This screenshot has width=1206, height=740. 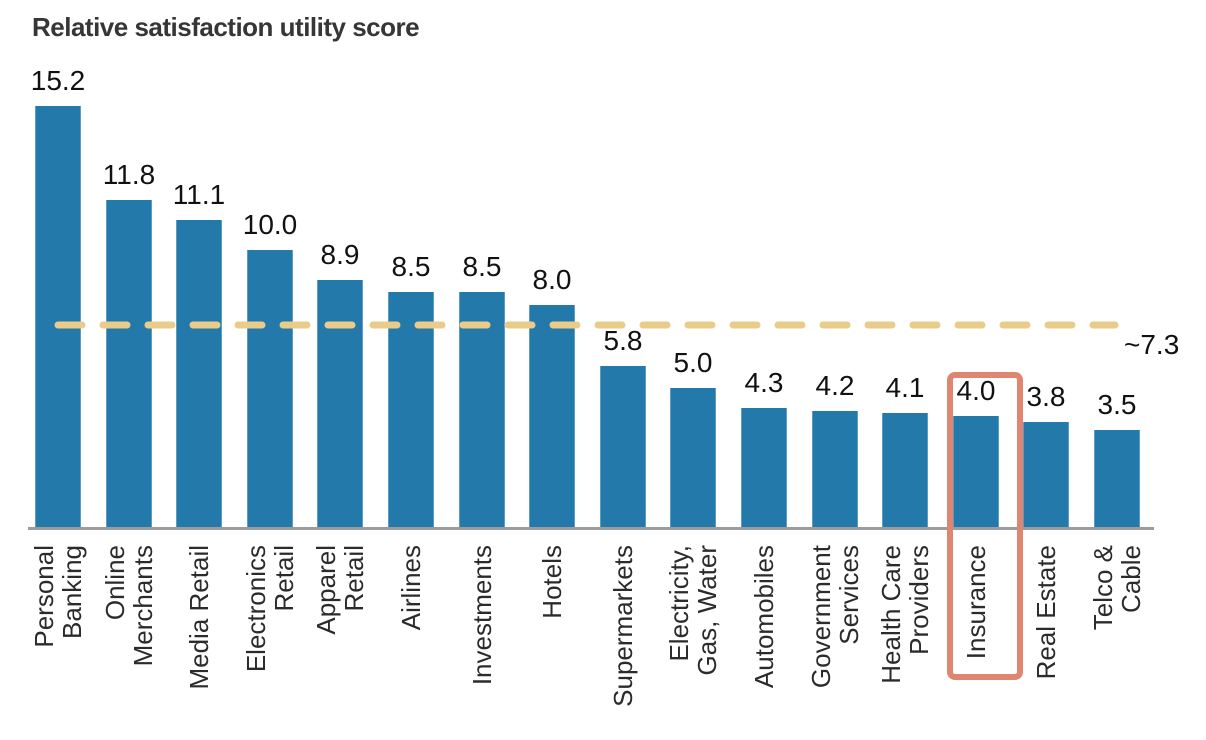 I want to click on bar-health-care-providers, so click(x=905, y=470).